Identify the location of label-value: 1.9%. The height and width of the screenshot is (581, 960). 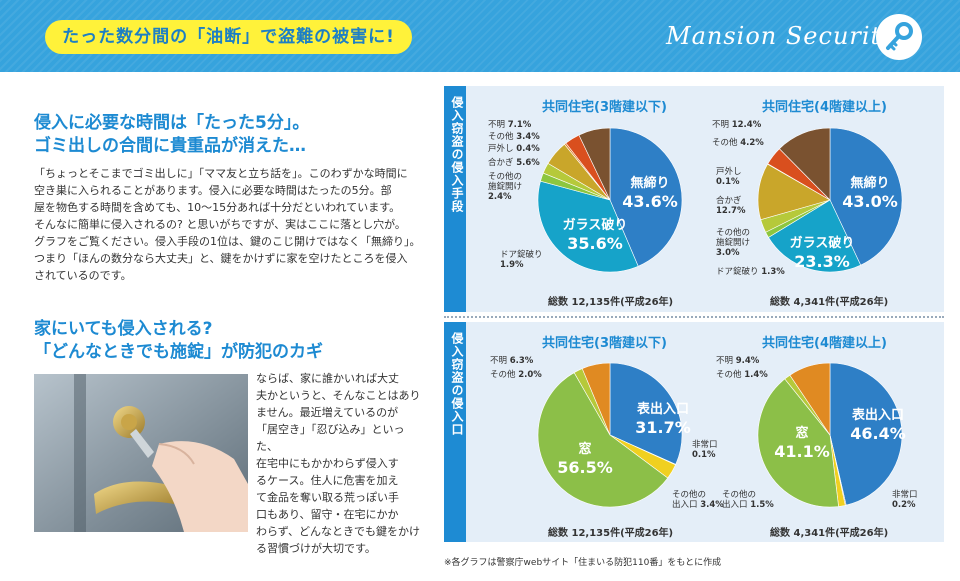
(512, 265).